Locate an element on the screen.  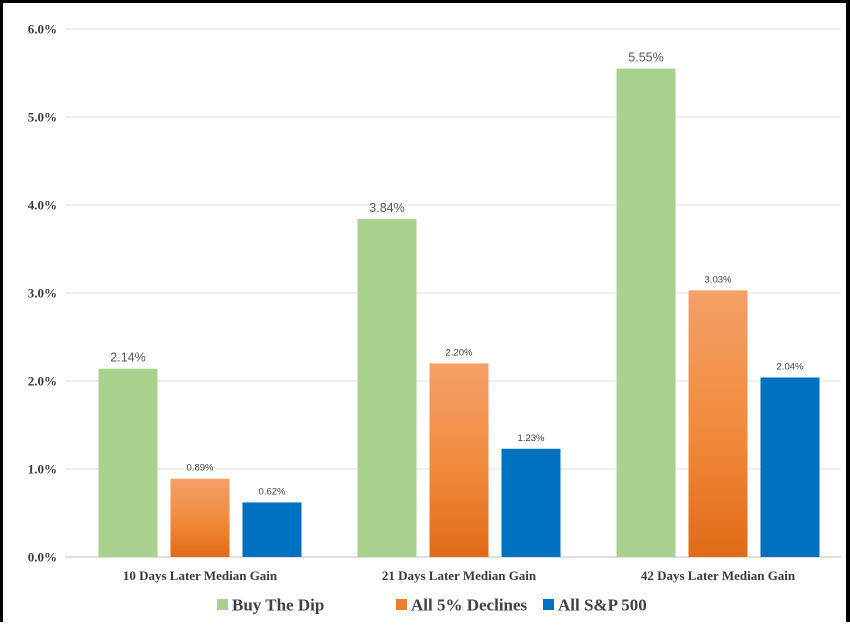
data-label: 2.20% is located at coordinates (459, 352).